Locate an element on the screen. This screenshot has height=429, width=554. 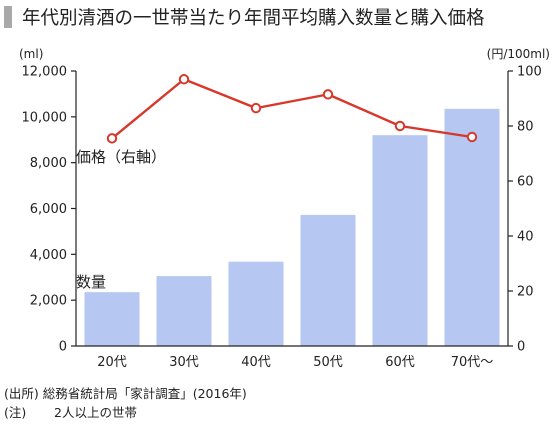
title-row: 年代別清酒の一世帯当たり年間平均購入数量と購入価格 is located at coordinates (244, 17).